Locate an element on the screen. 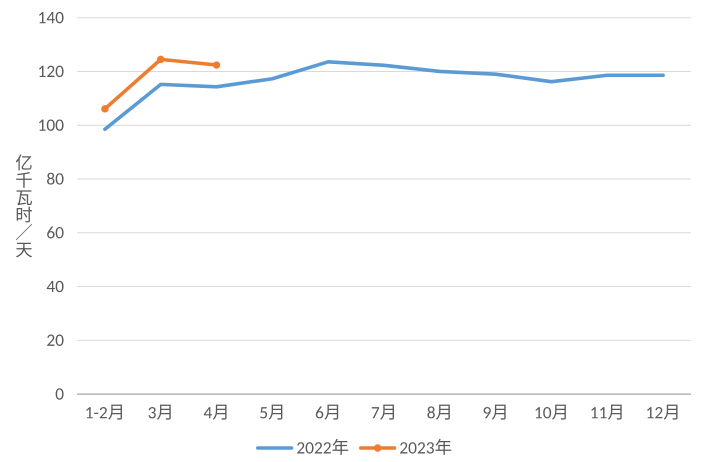  series-2022年 is located at coordinates (384, 95).